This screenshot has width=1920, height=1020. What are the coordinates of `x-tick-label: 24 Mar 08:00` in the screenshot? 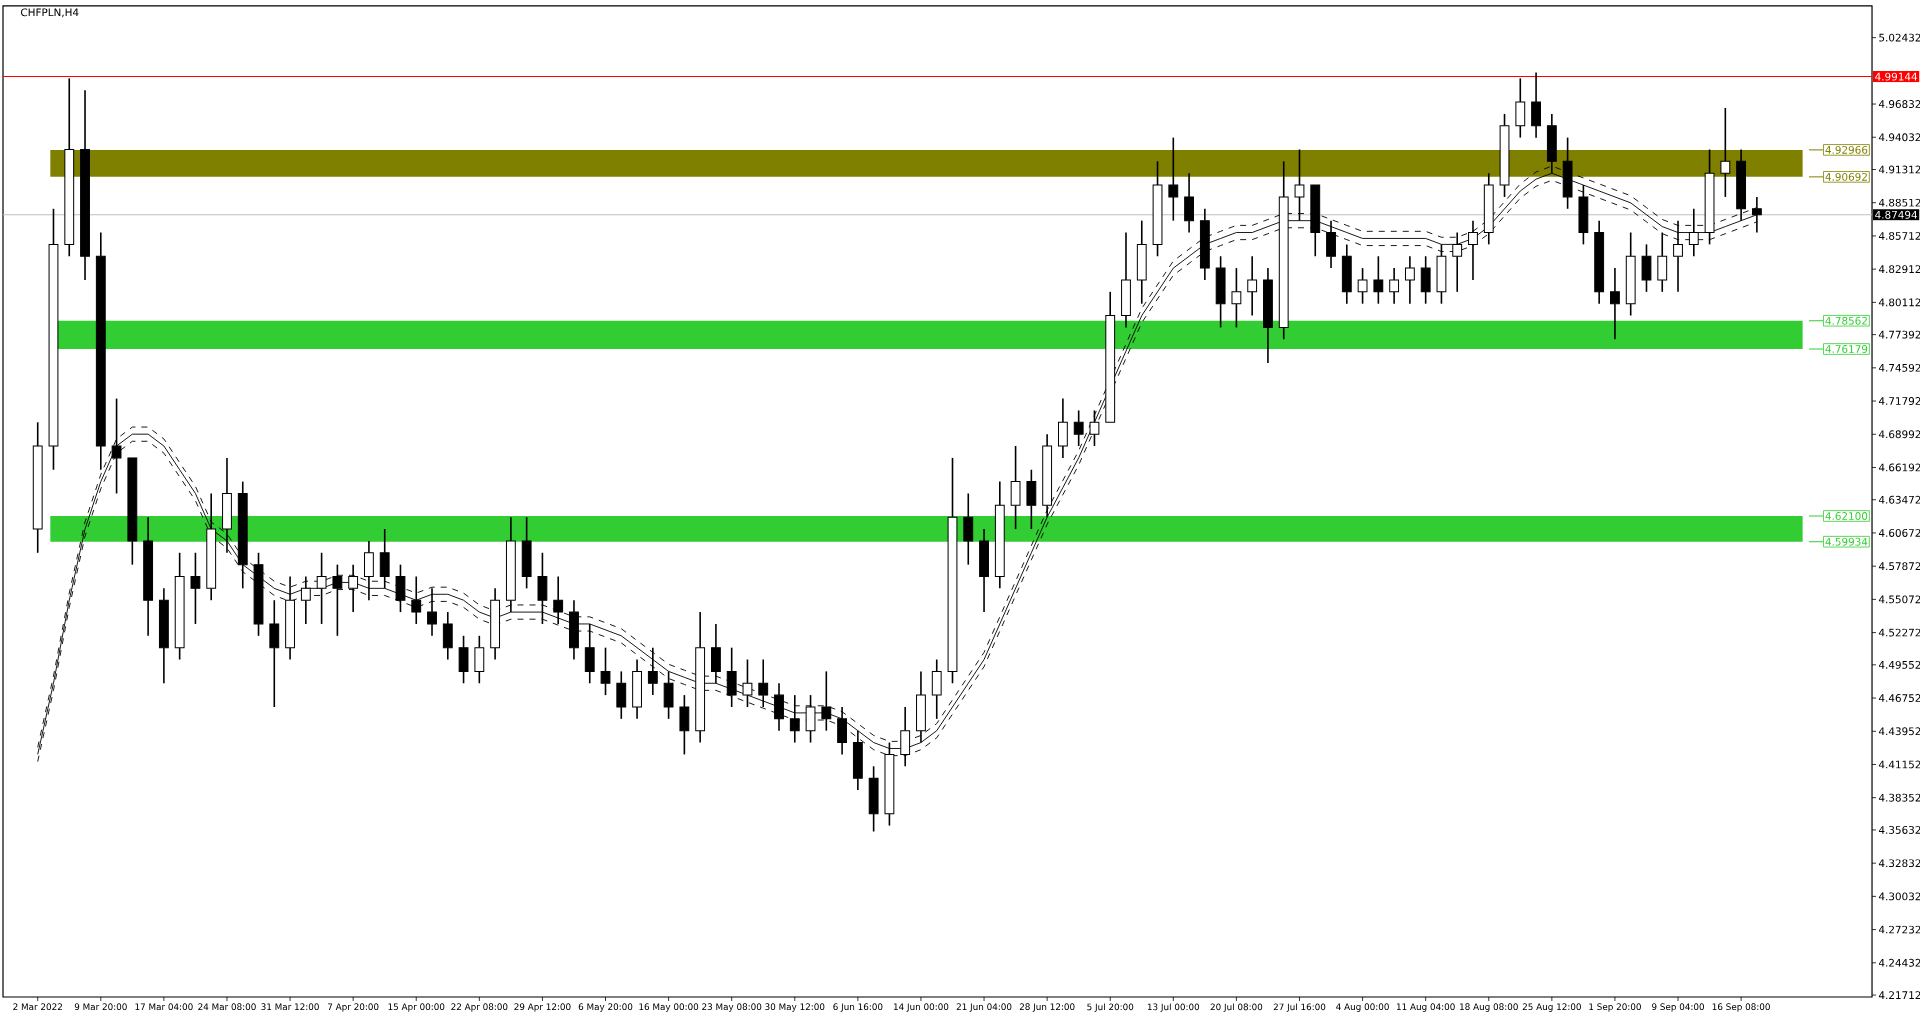 It's located at (227, 1007).